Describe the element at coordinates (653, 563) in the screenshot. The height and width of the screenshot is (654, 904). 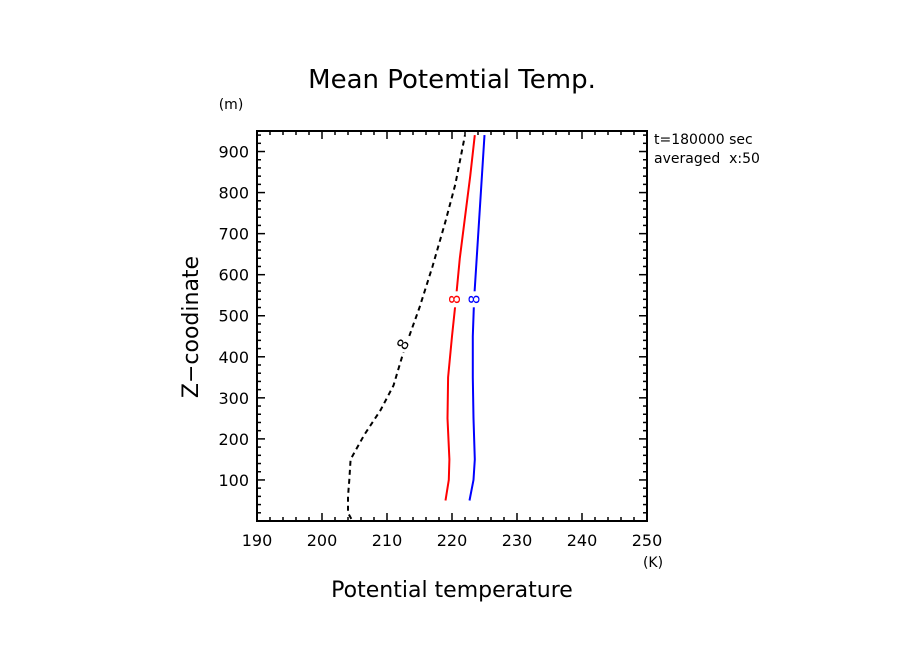
I see `x-unit-label: (K)` at that location.